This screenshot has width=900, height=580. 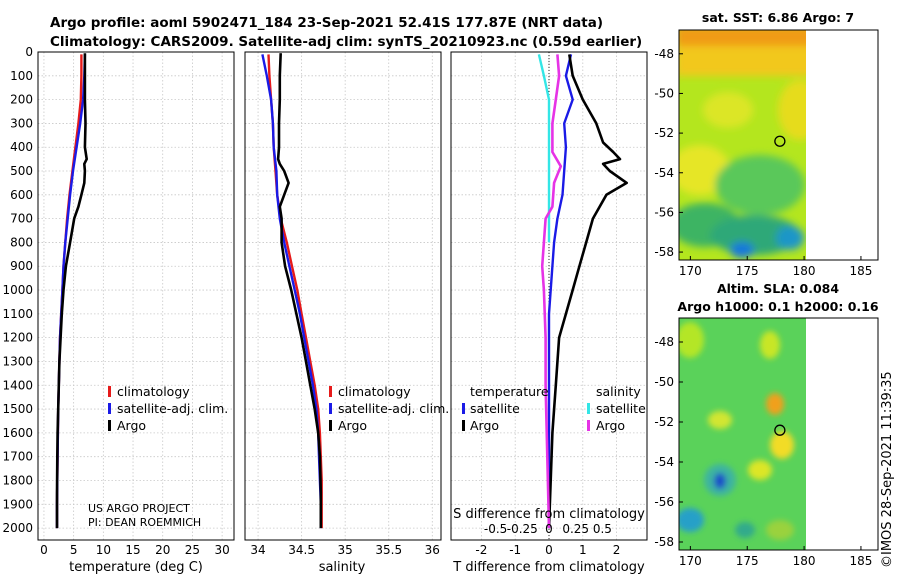 I want to click on credit-project: US ARGO PROJECT, so click(x=139, y=508).